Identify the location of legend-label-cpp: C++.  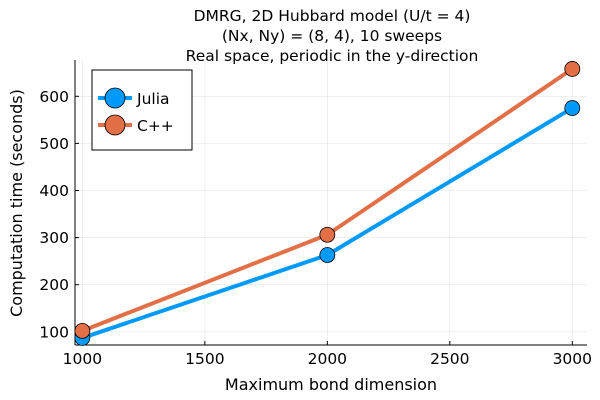
(155, 126).